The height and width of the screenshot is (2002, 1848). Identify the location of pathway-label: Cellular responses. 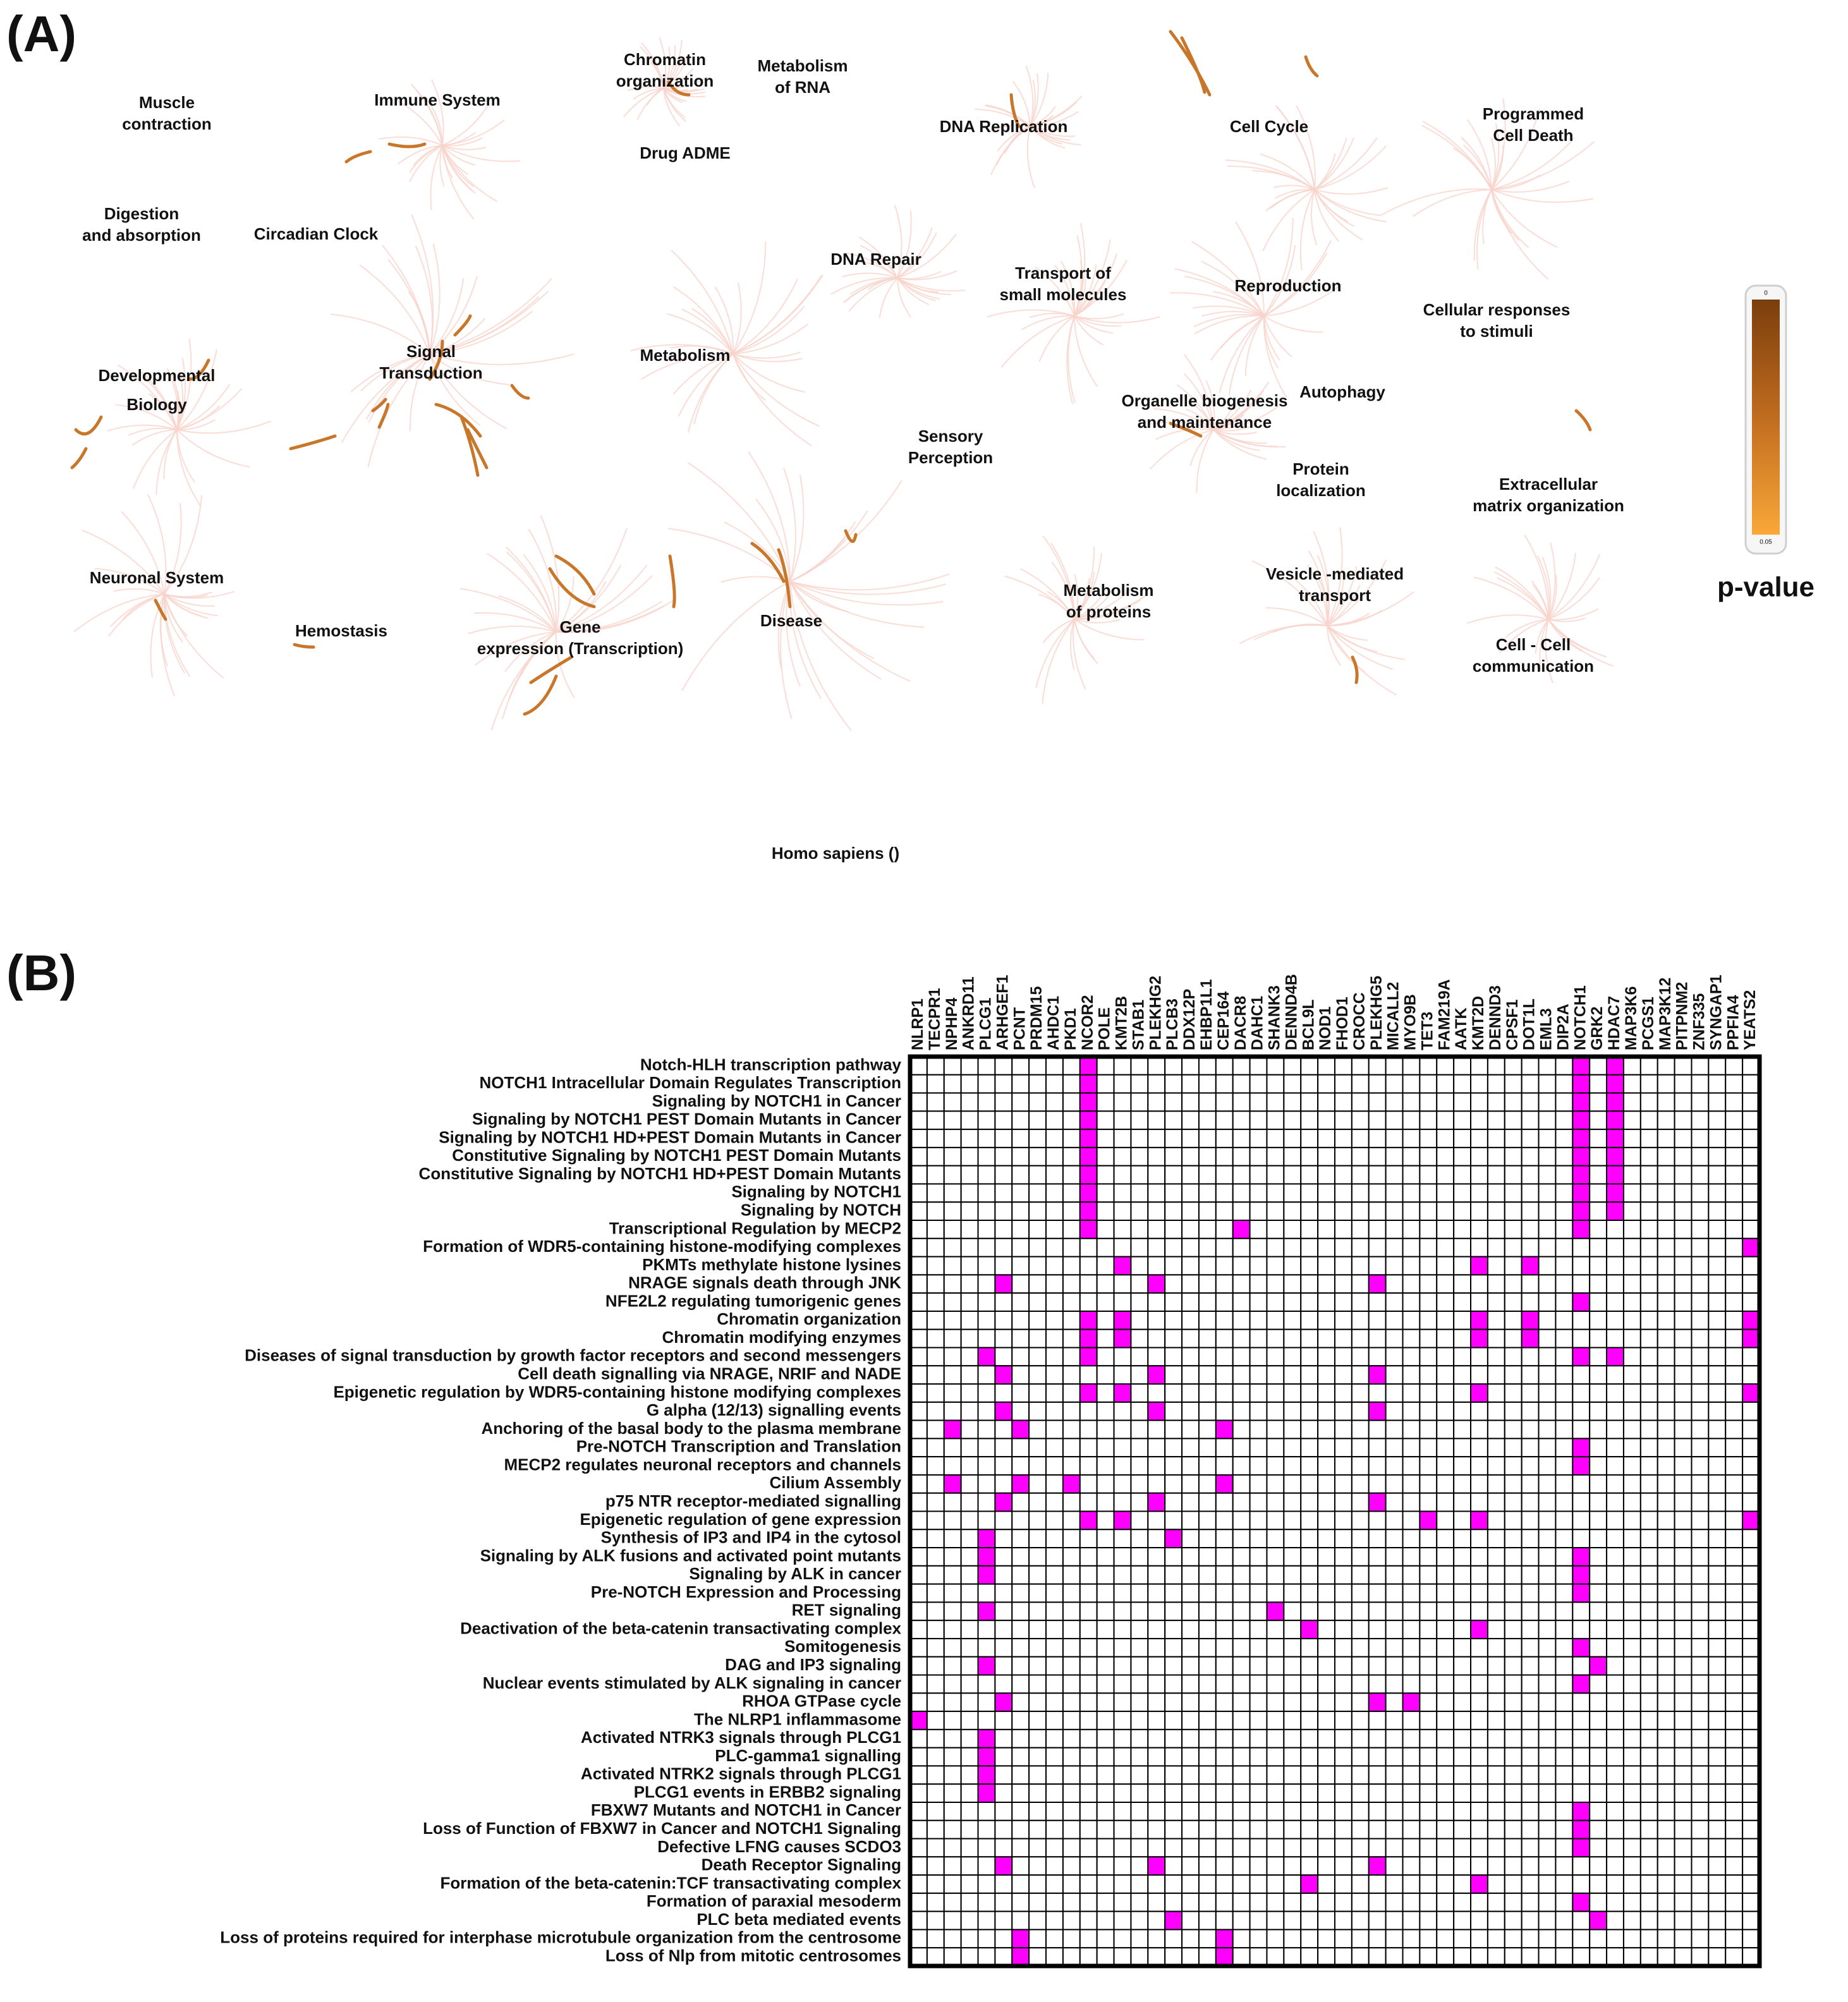
(1497, 309).